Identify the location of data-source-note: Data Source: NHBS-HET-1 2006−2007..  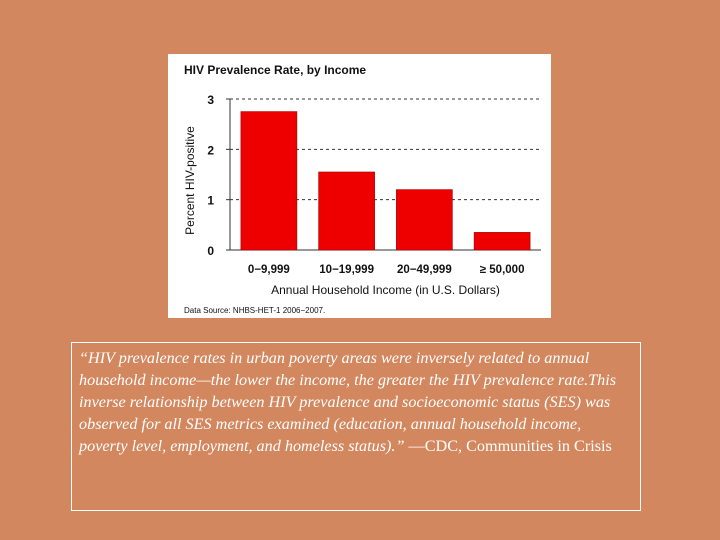
(255, 310).